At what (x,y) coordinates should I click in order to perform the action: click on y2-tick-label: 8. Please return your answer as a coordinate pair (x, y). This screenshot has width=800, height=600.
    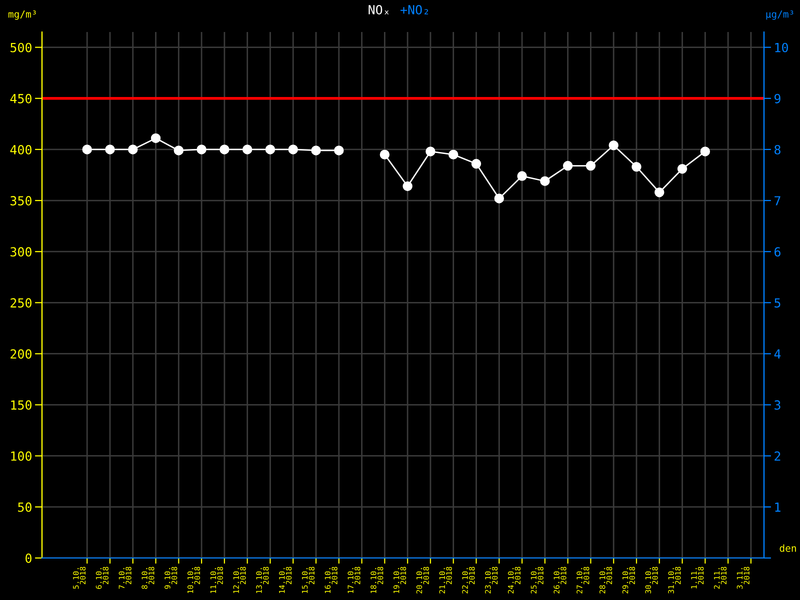
    Looking at the image, I should click on (777, 149).